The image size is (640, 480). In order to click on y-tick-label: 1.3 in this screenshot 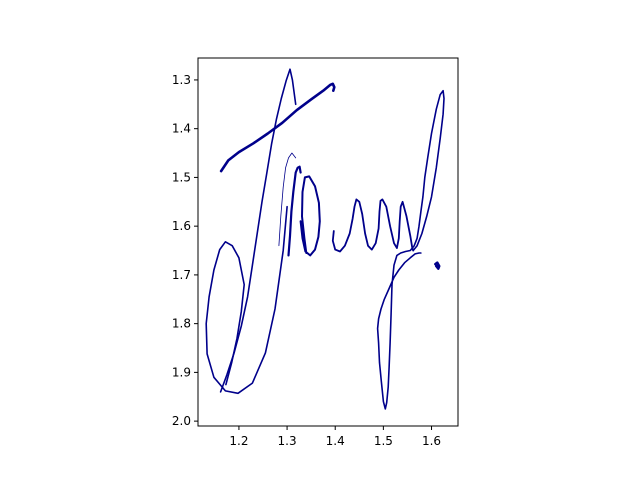, I will do `click(181, 80)`.